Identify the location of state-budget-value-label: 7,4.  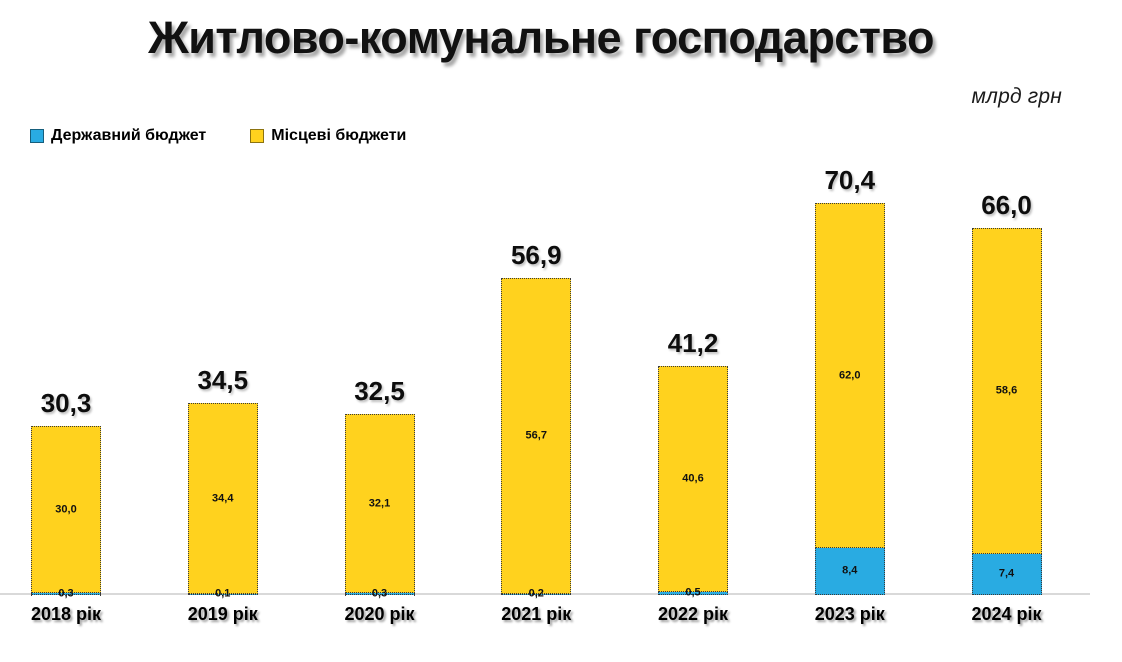
(1006, 573).